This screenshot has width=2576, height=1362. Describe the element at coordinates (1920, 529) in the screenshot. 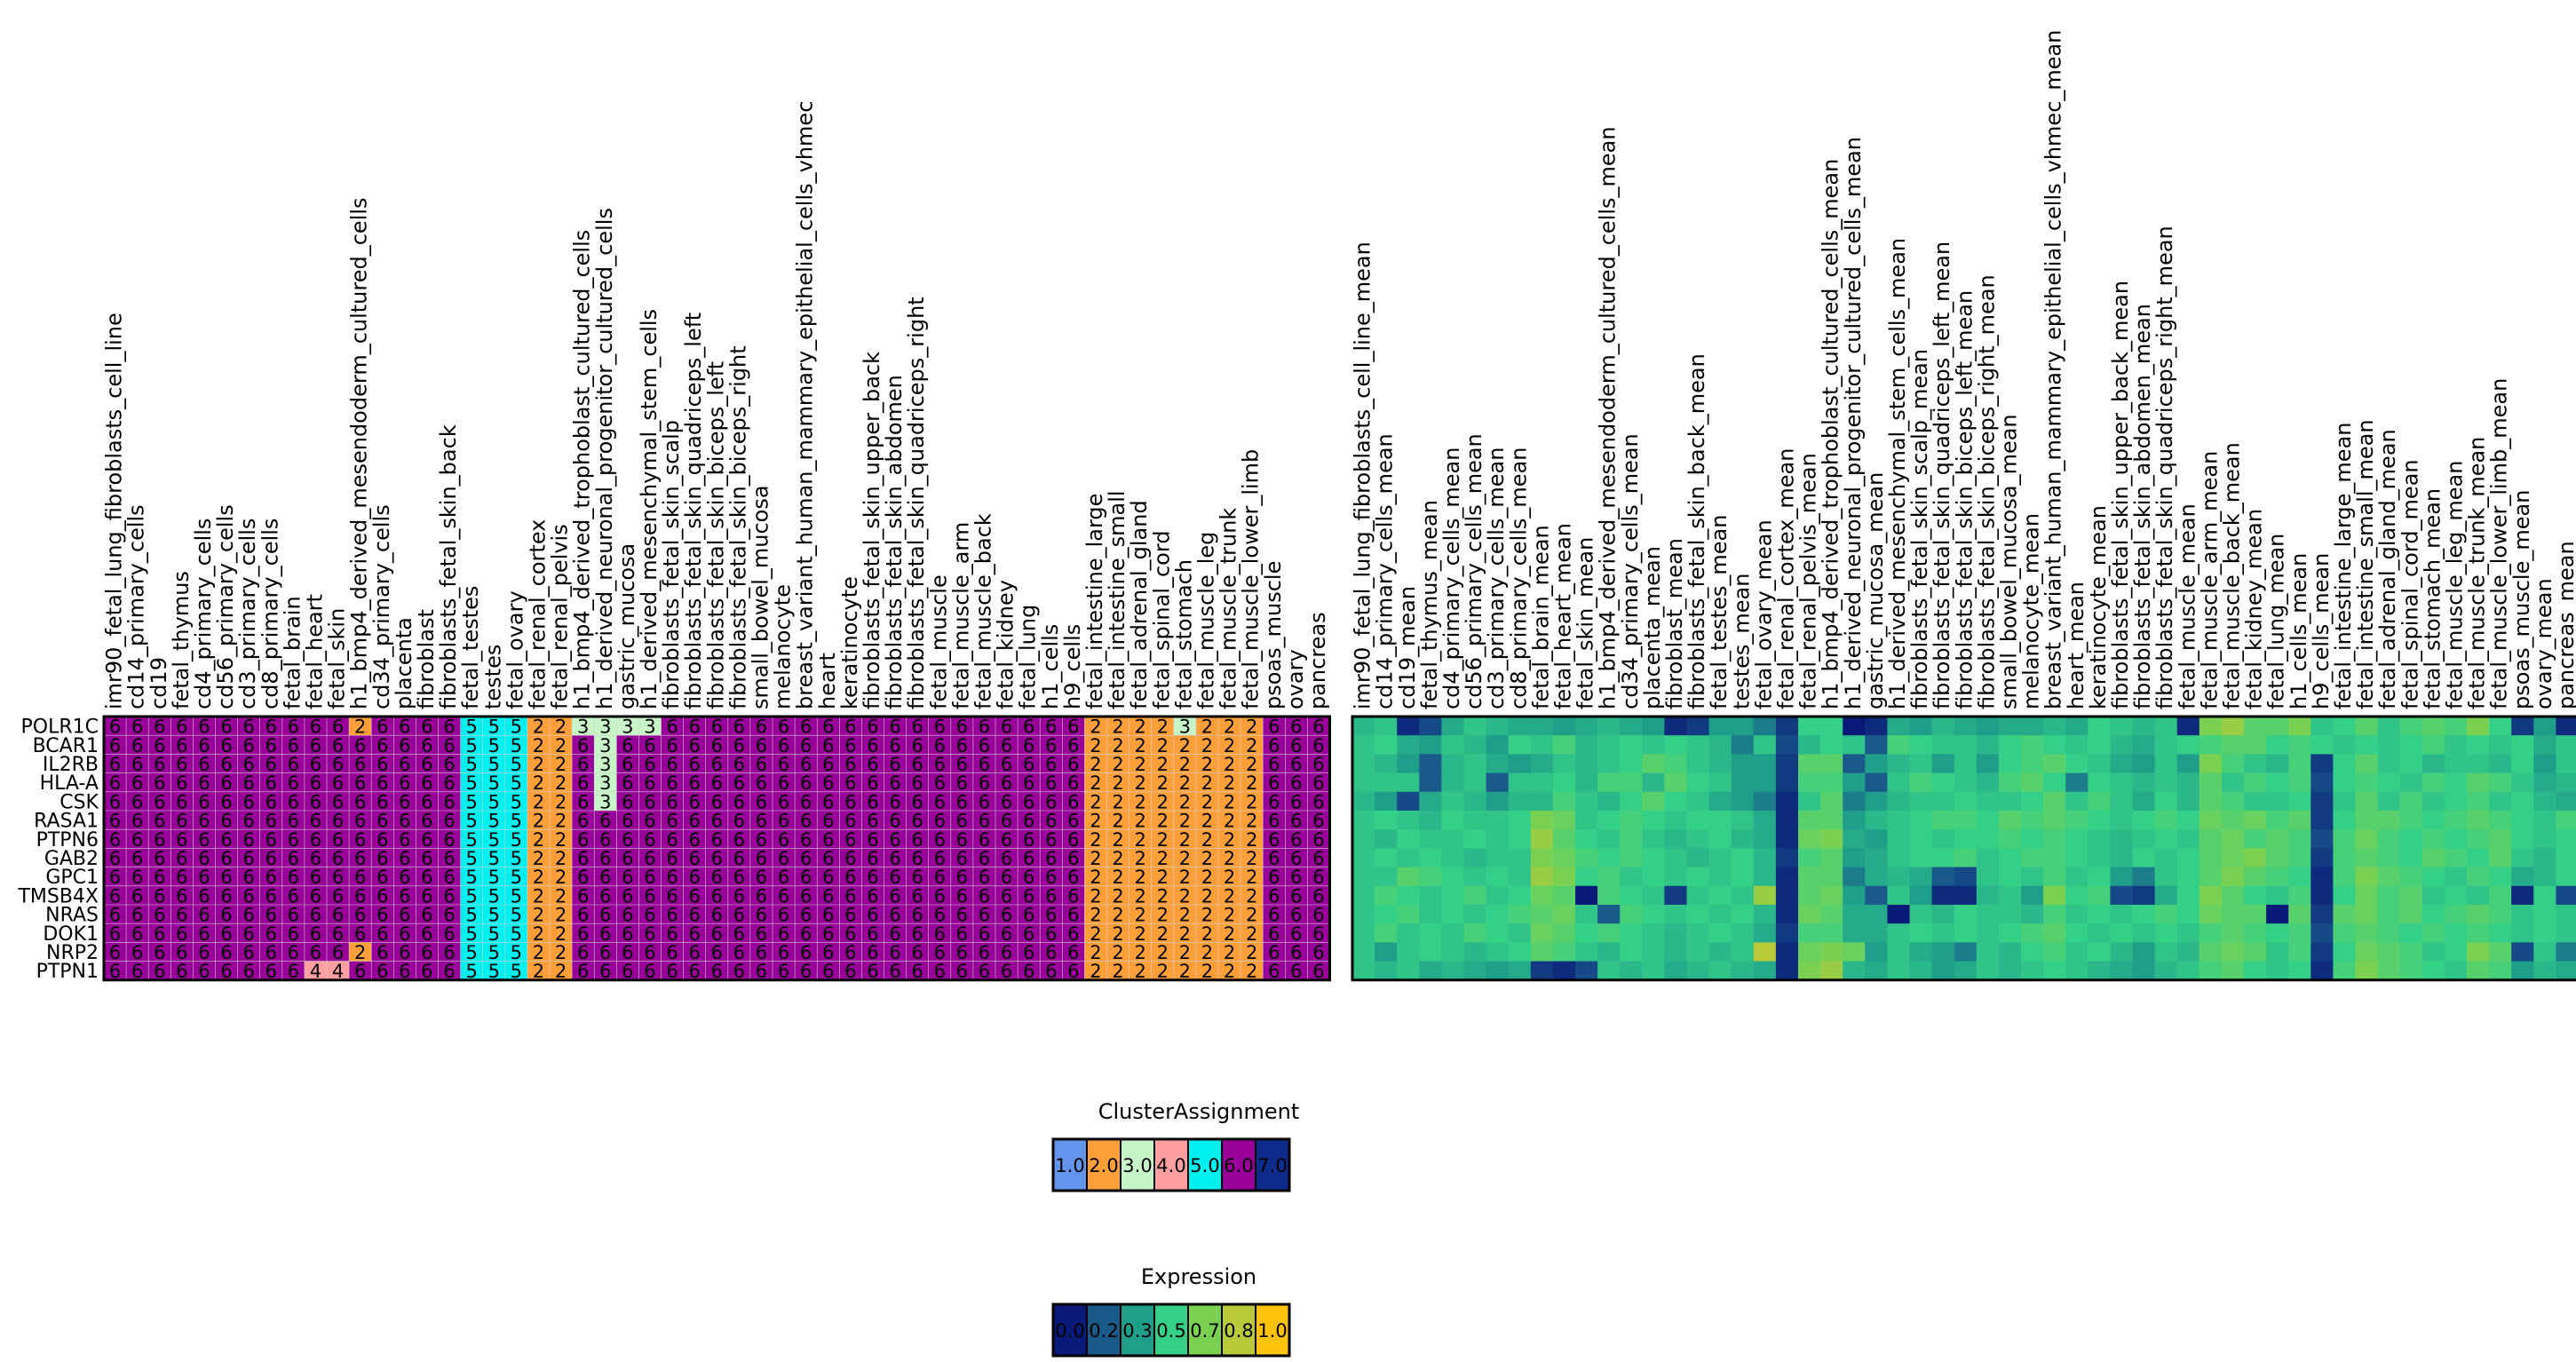

I see `column-label: fibroblasts_fetal_skin_scalp_mean` at that location.